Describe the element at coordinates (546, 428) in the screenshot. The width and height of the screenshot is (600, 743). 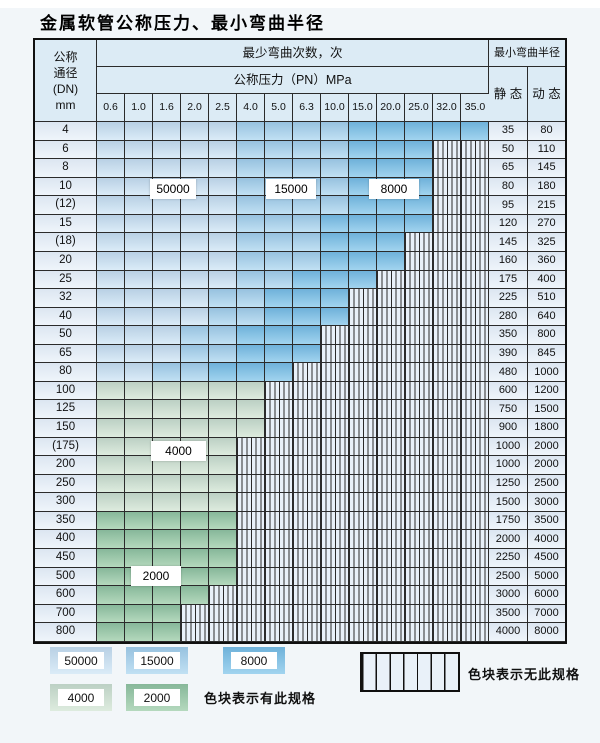
I see `dynamic-radius-value: 1800` at that location.